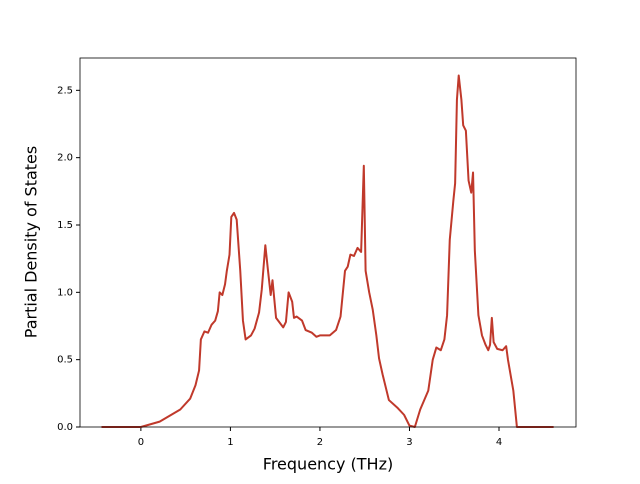  Describe the element at coordinates (320, 442) in the screenshot. I see `x-tick-label: 2` at that location.